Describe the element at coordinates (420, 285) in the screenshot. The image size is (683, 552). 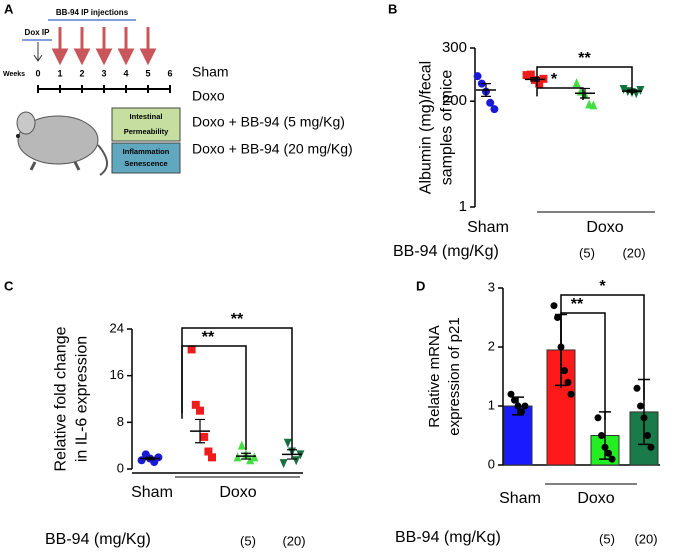
I see `panel-letter: D` at that location.